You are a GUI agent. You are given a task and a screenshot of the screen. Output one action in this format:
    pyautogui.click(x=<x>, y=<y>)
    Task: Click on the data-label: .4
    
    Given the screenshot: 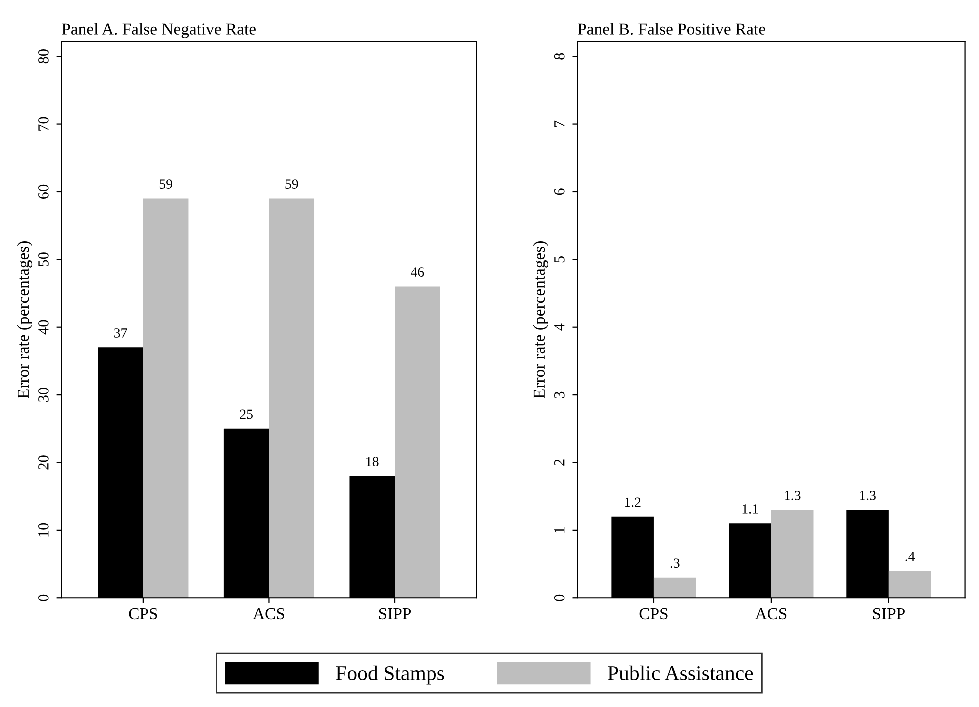 What is the action you would take?
    pyautogui.click(x=911, y=557)
    